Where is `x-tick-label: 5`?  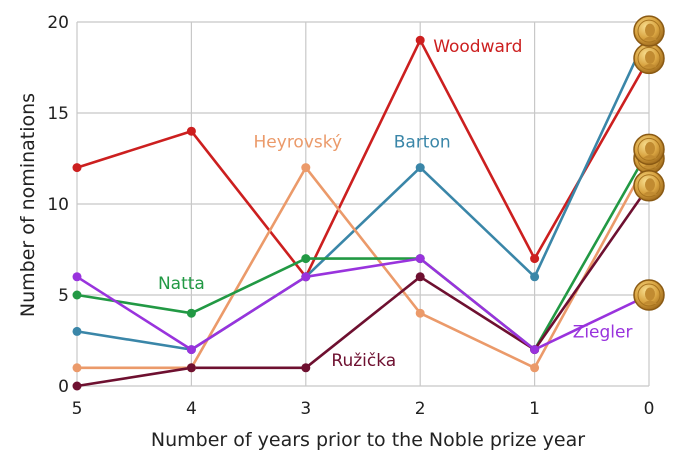 x-tick-label: 5 is located at coordinates (77, 409).